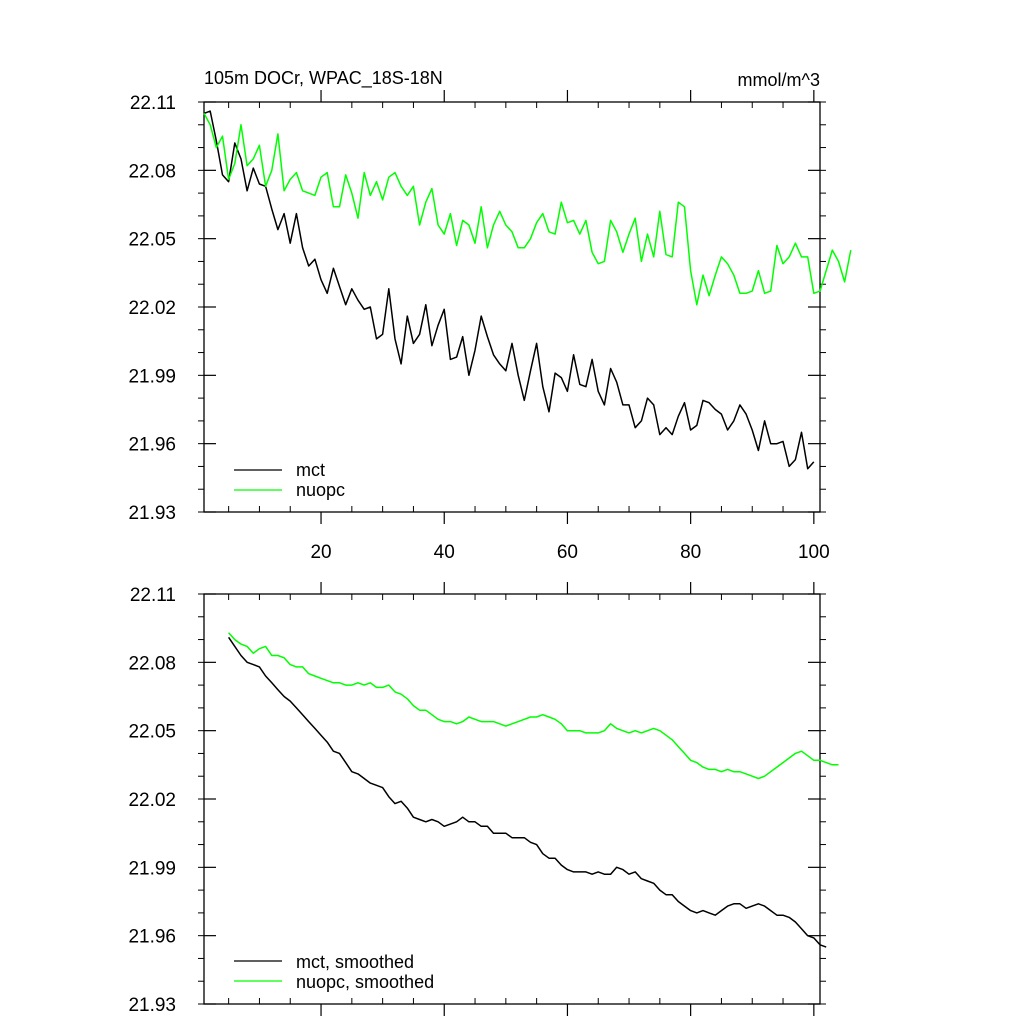 This screenshot has height=1024, width=1024. Describe the element at coordinates (690, 552) in the screenshot. I see `x-tick-label: 80` at that location.